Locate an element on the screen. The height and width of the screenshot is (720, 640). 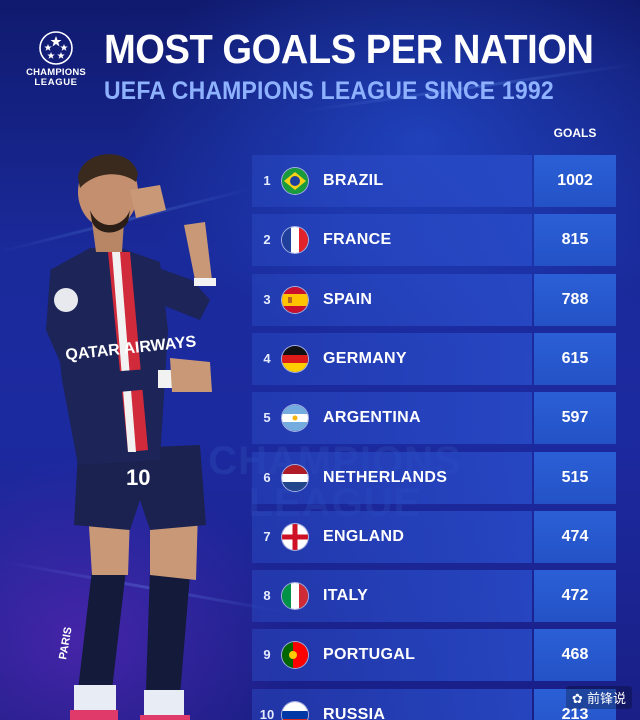
country-name: ENGLAND is located at coordinates (364, 536).